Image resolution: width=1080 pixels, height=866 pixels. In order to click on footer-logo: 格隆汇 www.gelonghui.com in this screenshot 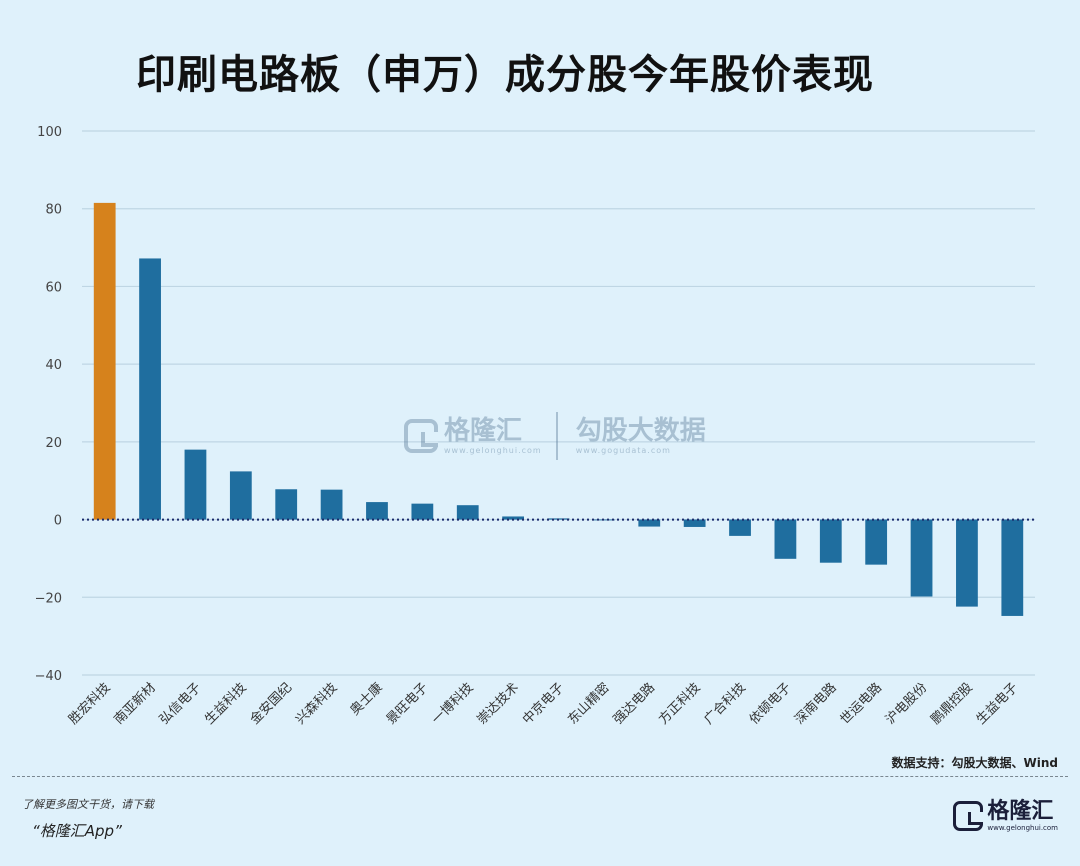, I will do `click(1005, 816)`.